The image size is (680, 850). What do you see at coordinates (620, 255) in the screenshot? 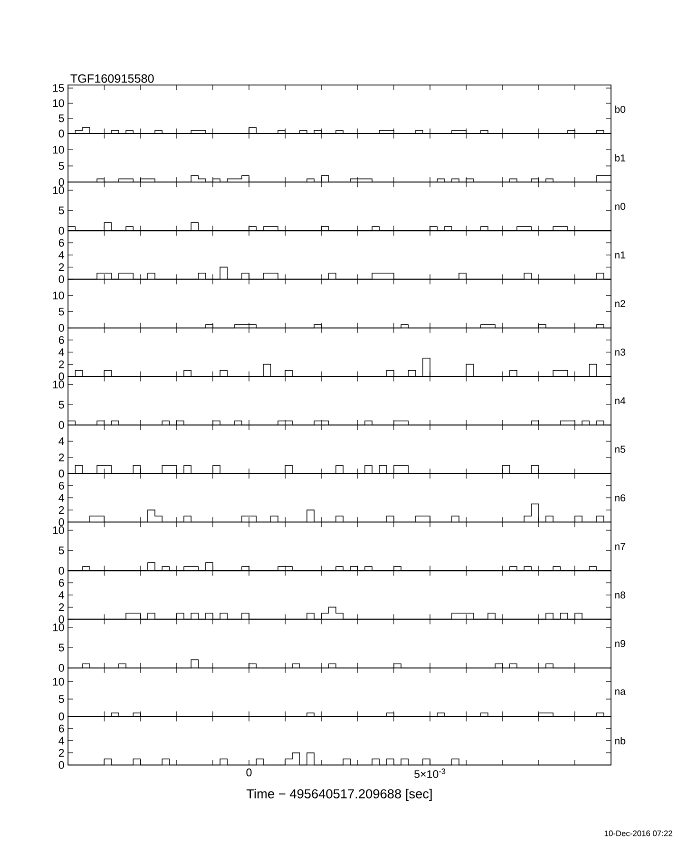
I see `text: n1` at bounding box center [620, 255].